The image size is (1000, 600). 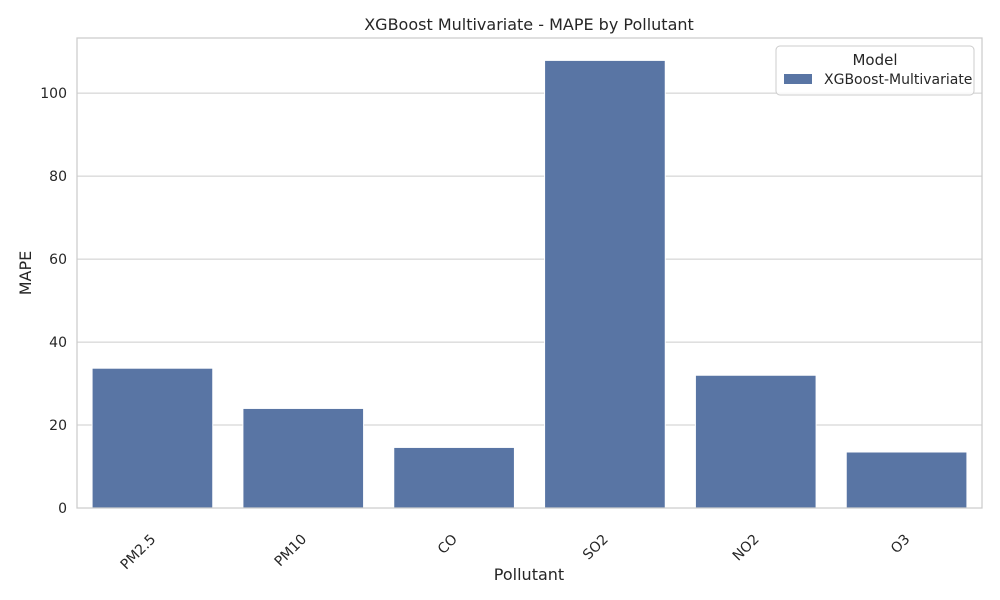 I want to click on legend-box, so click(x=875, y=70).